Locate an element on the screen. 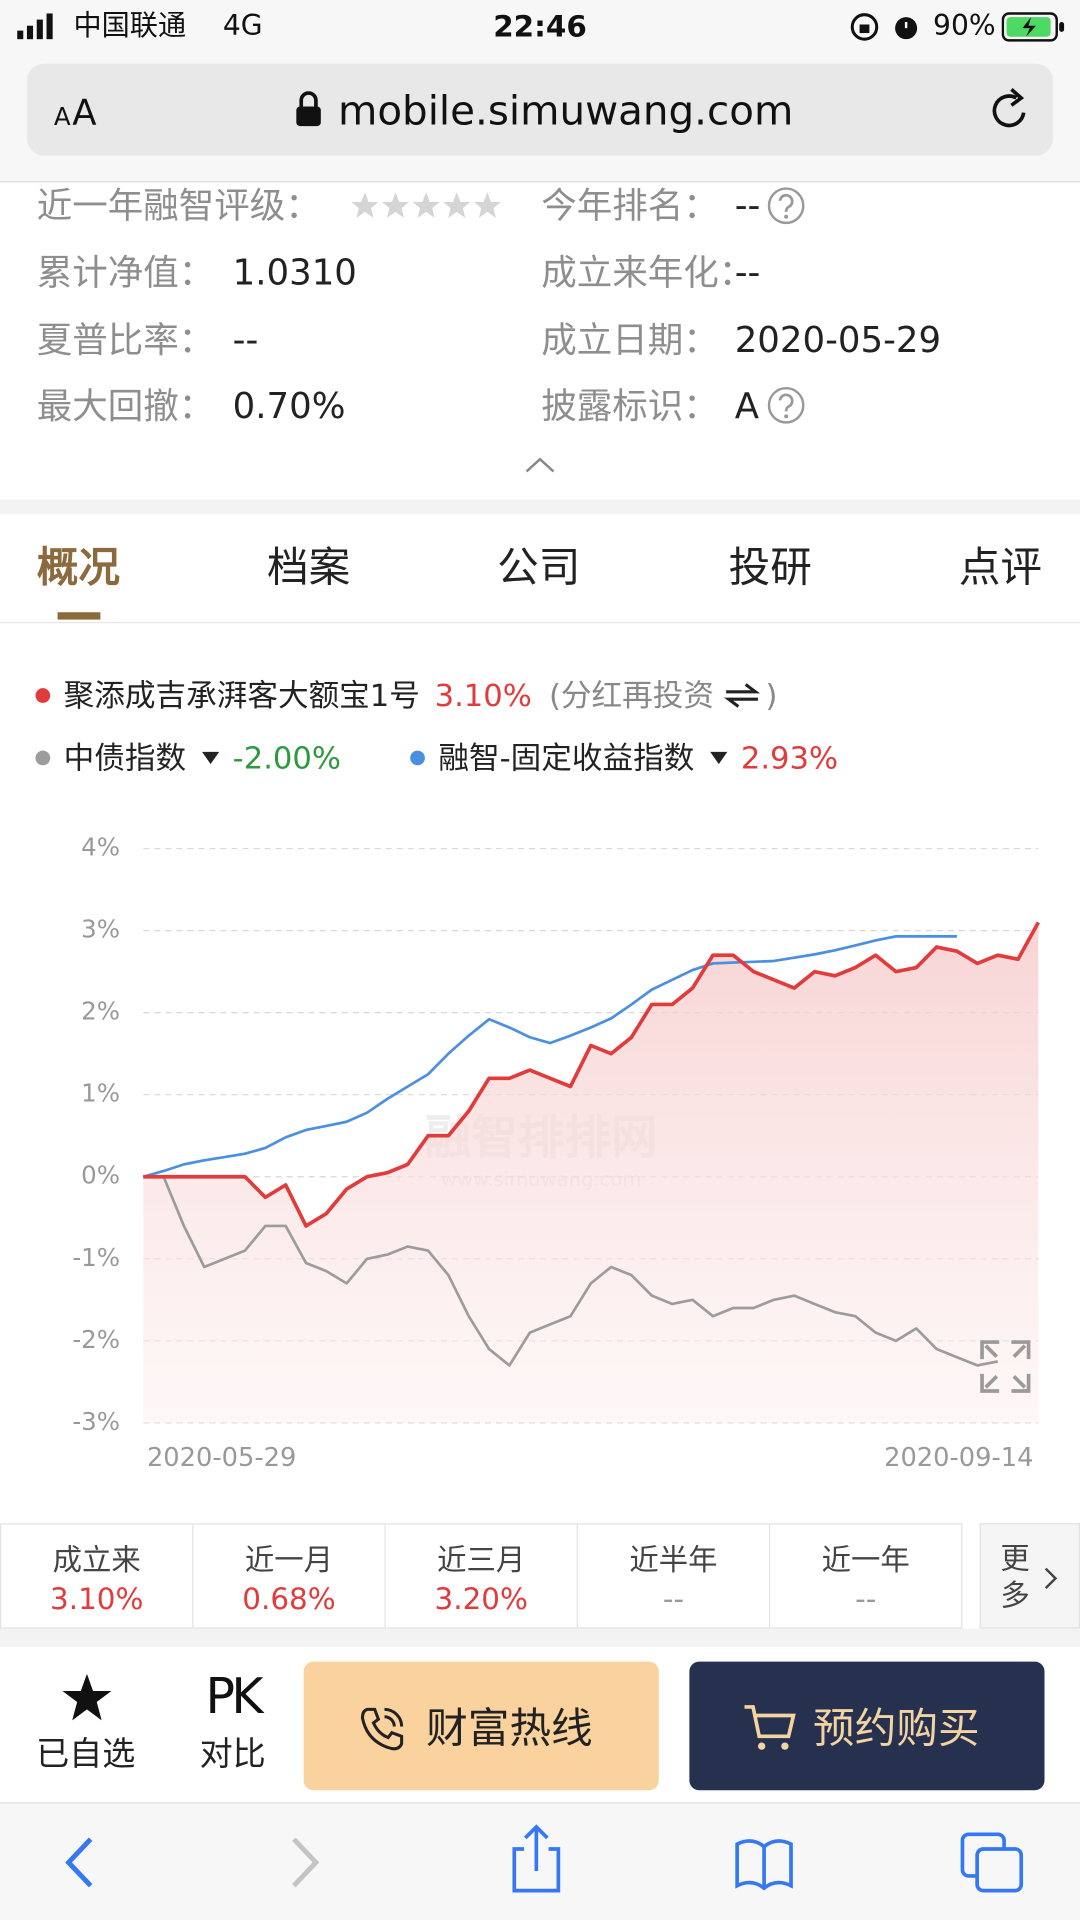  reload-button is located at coordinates (1011, 110).